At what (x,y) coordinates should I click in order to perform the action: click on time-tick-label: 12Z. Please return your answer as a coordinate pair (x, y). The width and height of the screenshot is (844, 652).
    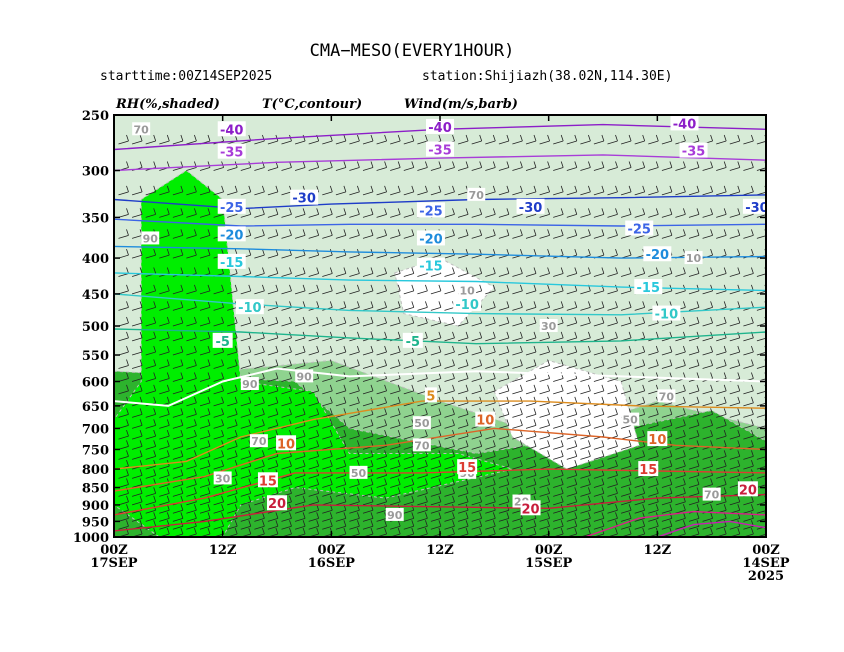
    Looking at the image, I should click on (658, 550).